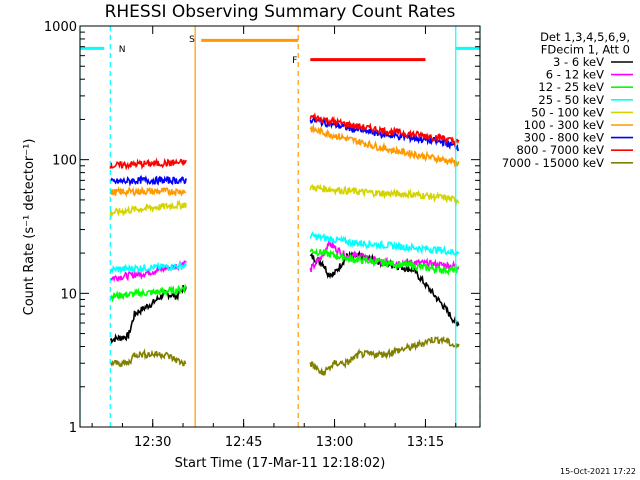 The width and height of the screenshot is (640, 480). I want to click on flag-s: S, so click(192, 40).